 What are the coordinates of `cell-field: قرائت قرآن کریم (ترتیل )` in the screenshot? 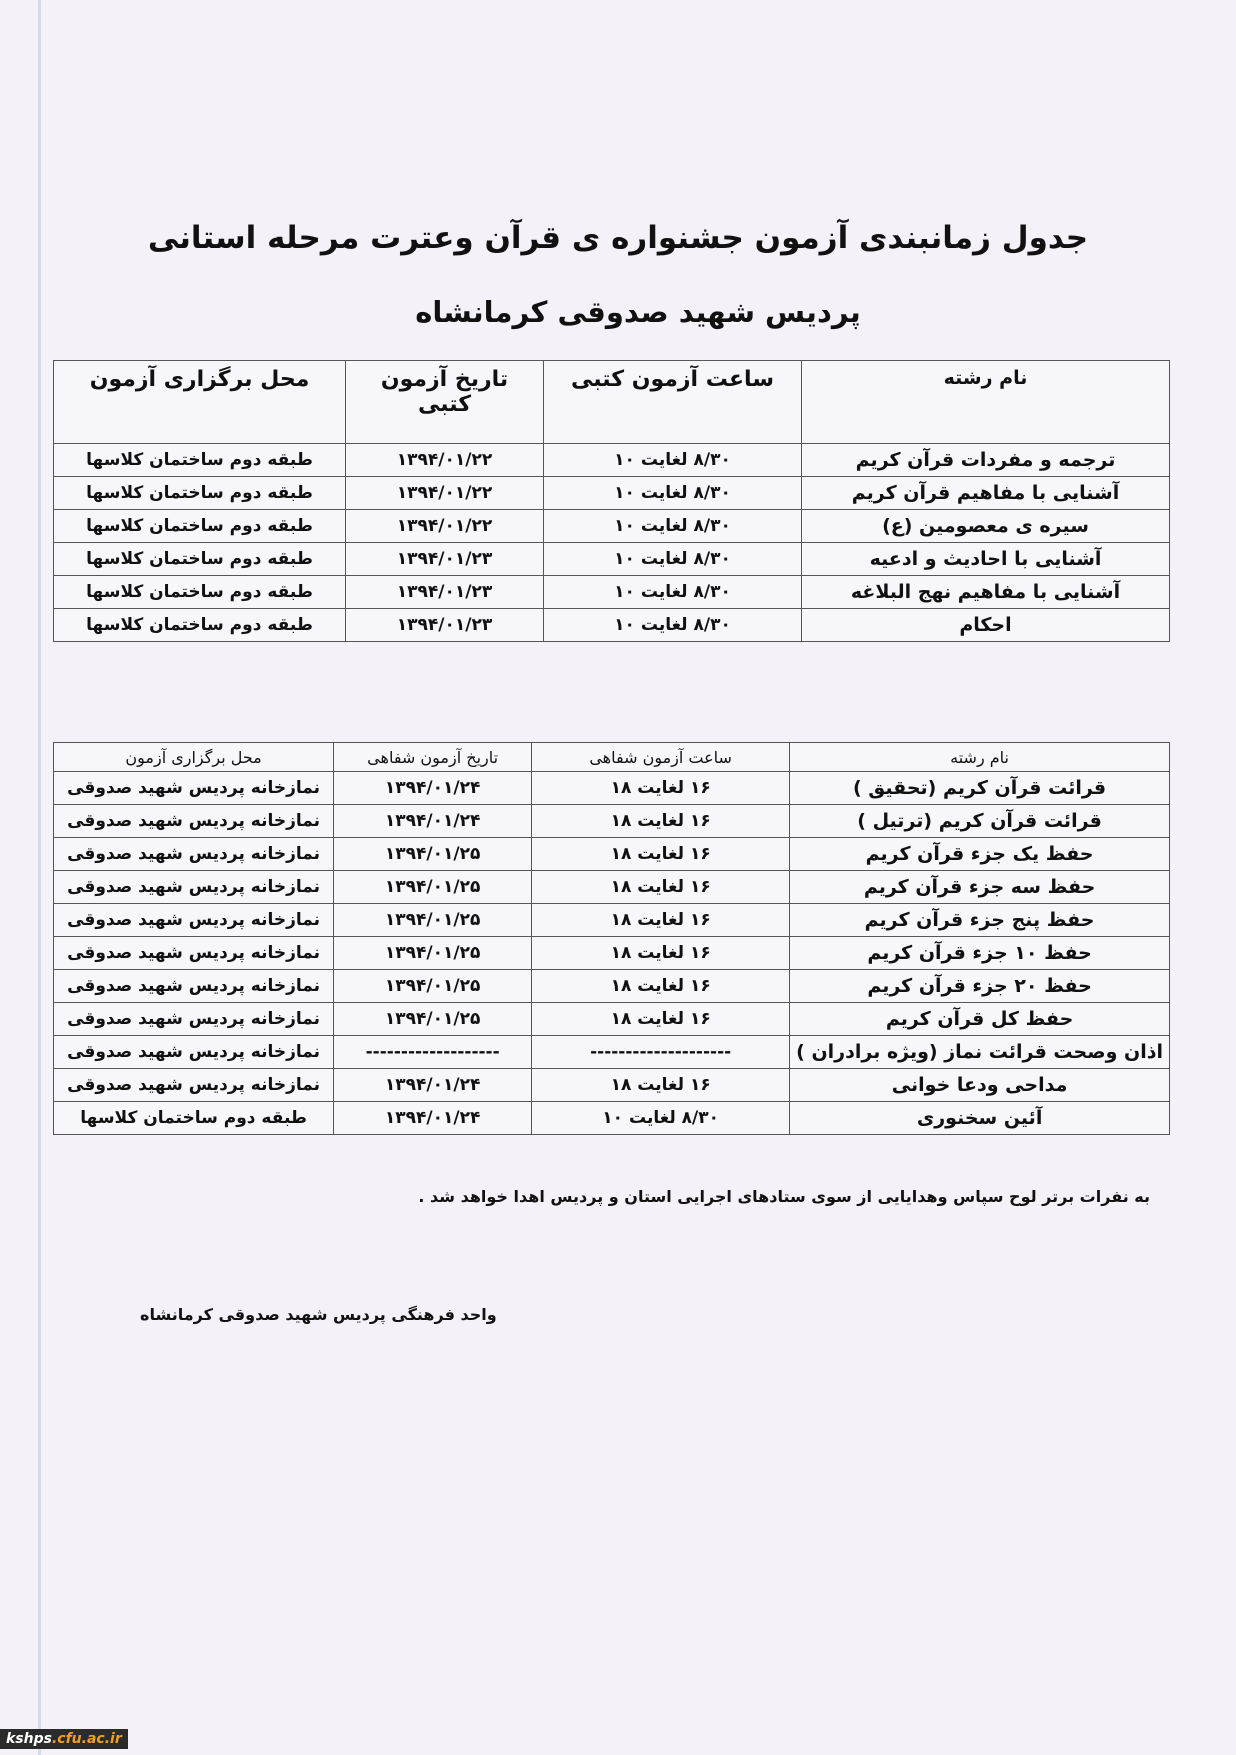 It's located at (979, 821).